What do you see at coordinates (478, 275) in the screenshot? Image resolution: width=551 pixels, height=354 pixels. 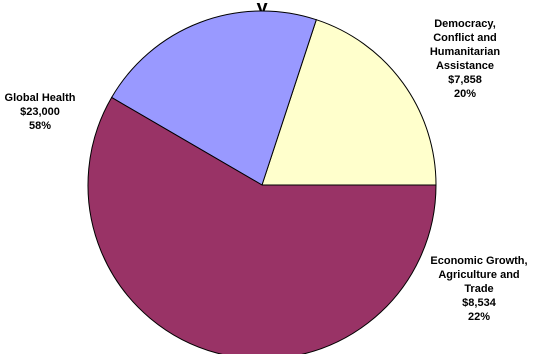 I see `slice-label-line: Agriculture and` at bounding box center [478, 275].